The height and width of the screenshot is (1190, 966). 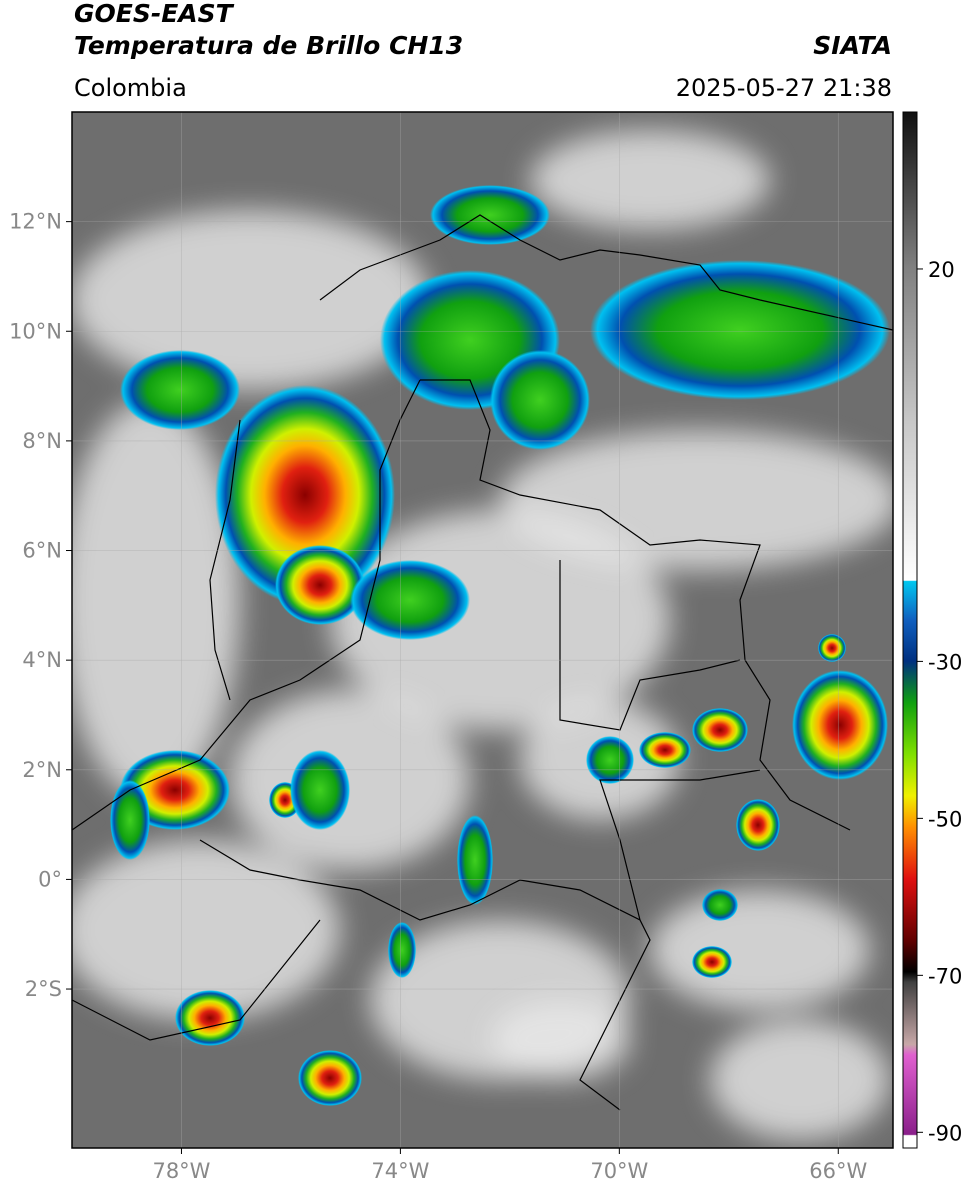 I want to click on y-tick-label: 2°S, so click(x=43, y=989).